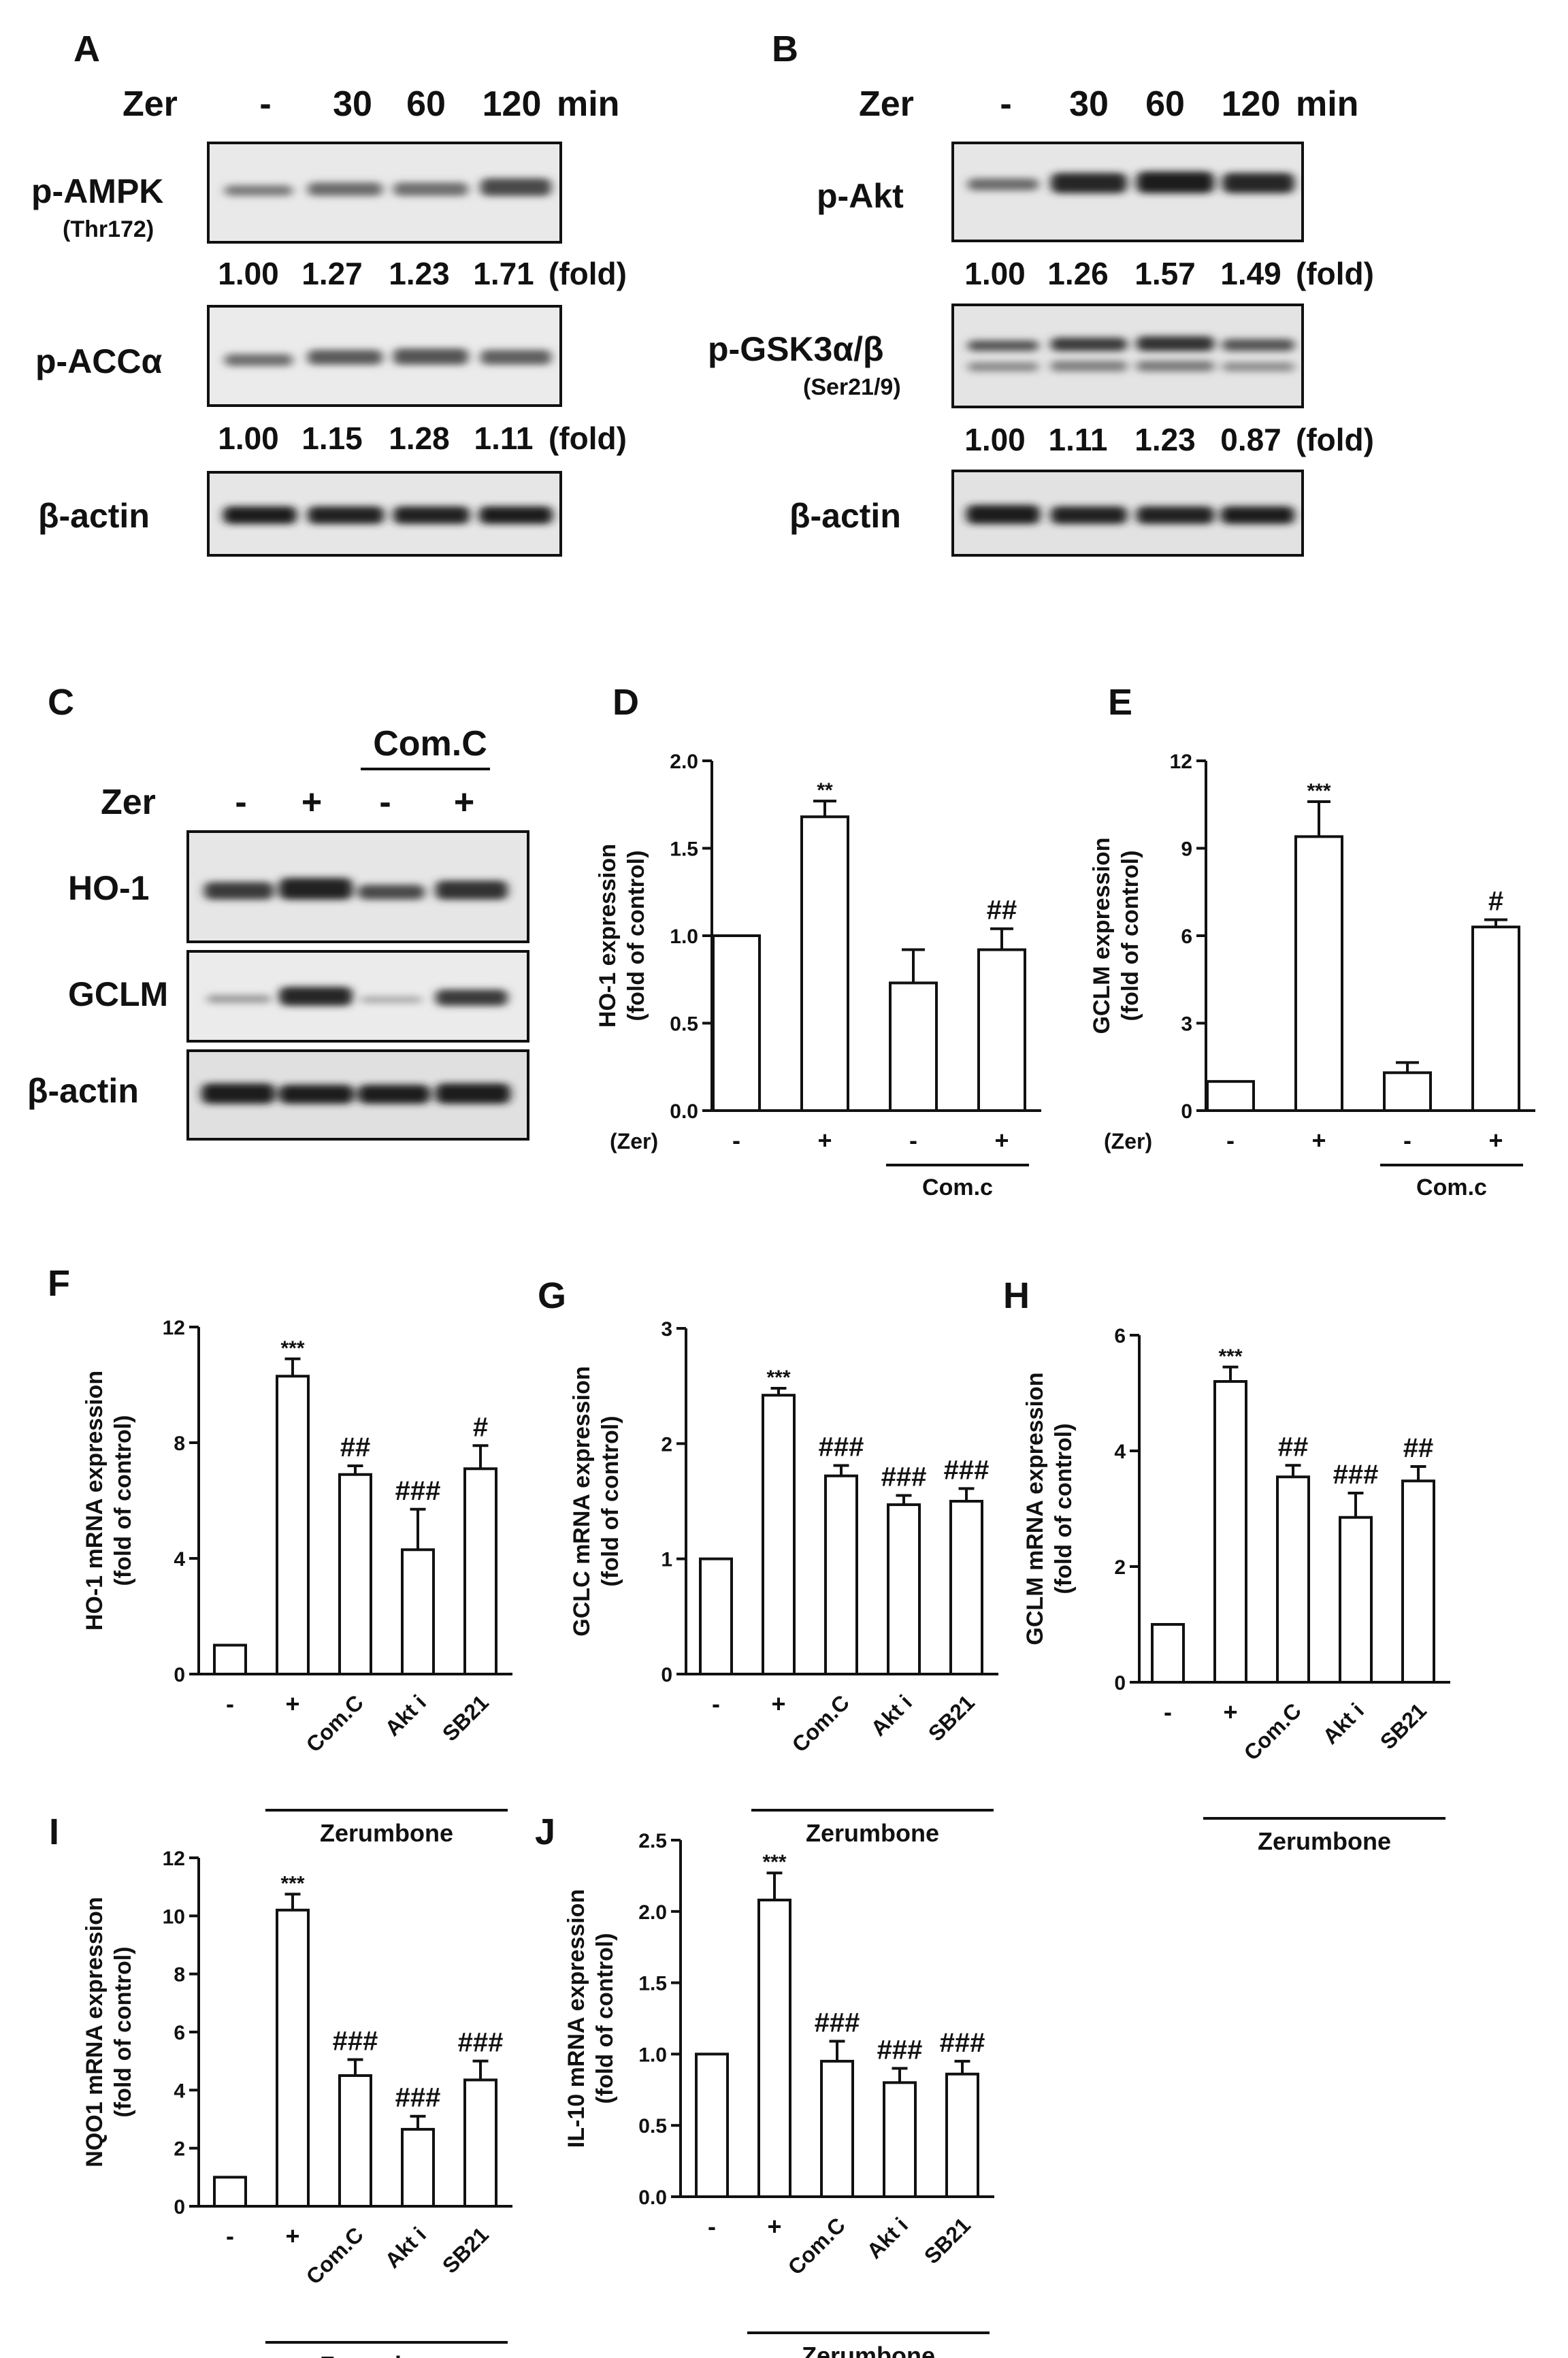 This screenshot has width=1568, height=2358. Describe the element at coordinates (97, 191) in the screenshot. I see `blot-label: p-AMPK` at that location.